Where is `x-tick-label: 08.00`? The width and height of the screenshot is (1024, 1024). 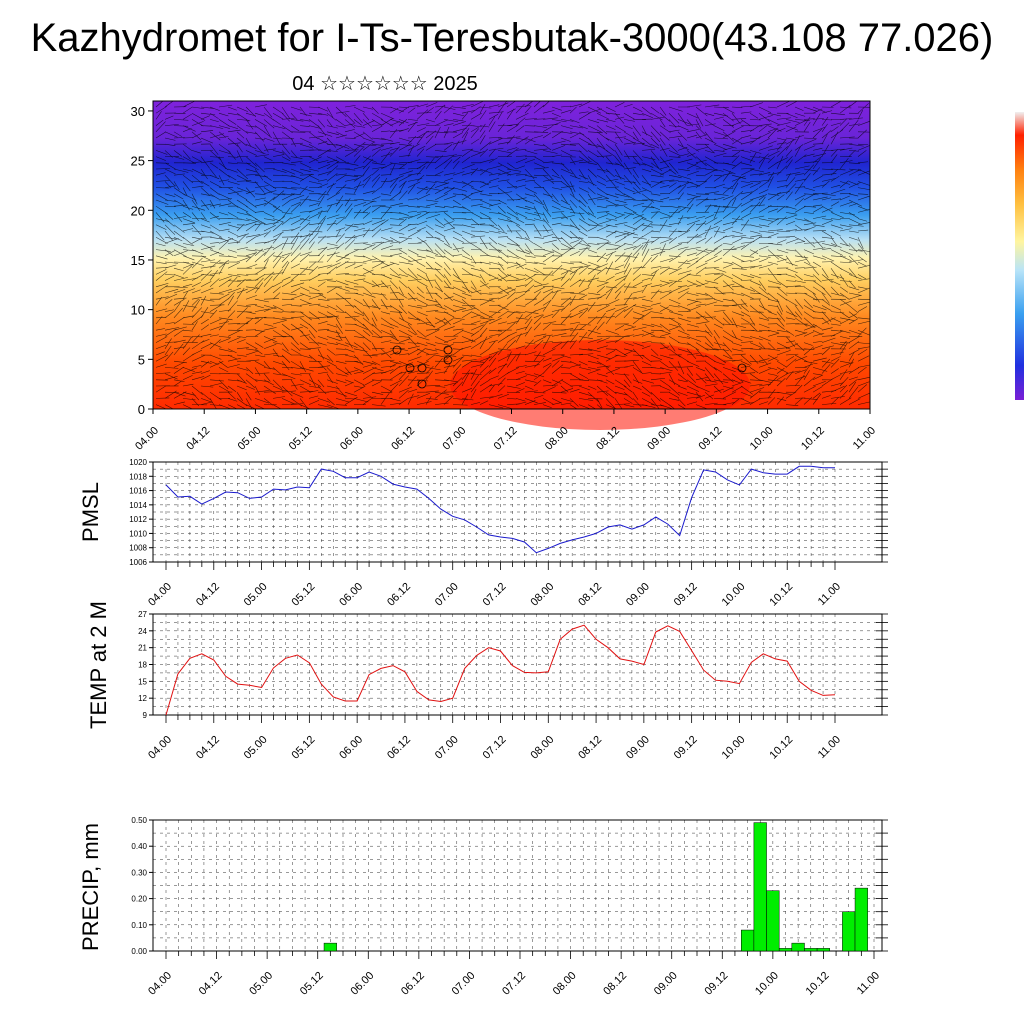
x-tick-label: 08.00 is located at coordinates (542, 748).